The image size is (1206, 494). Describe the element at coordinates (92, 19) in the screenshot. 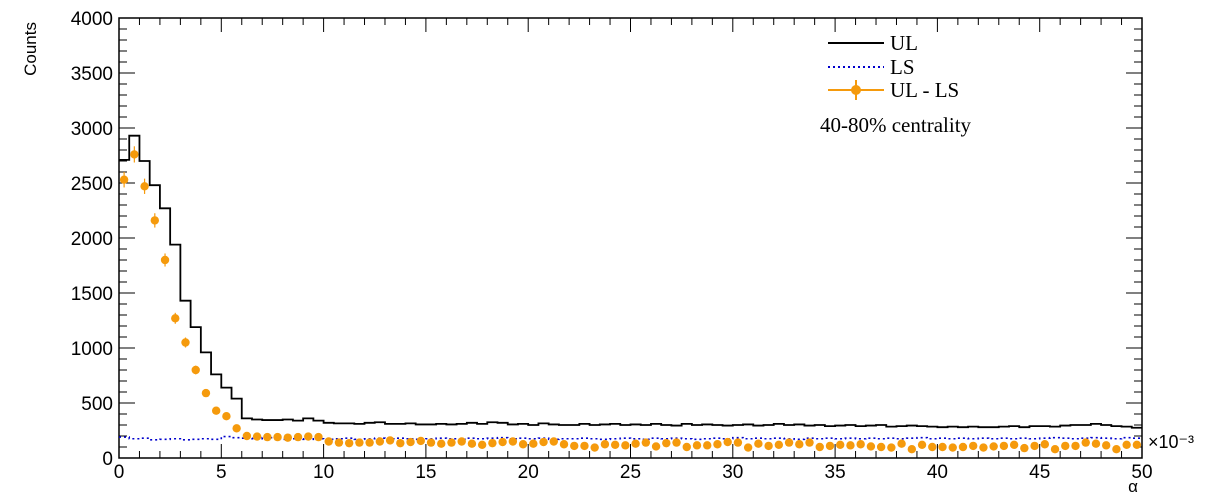

I see `y-tick-label: 4000` at that location.